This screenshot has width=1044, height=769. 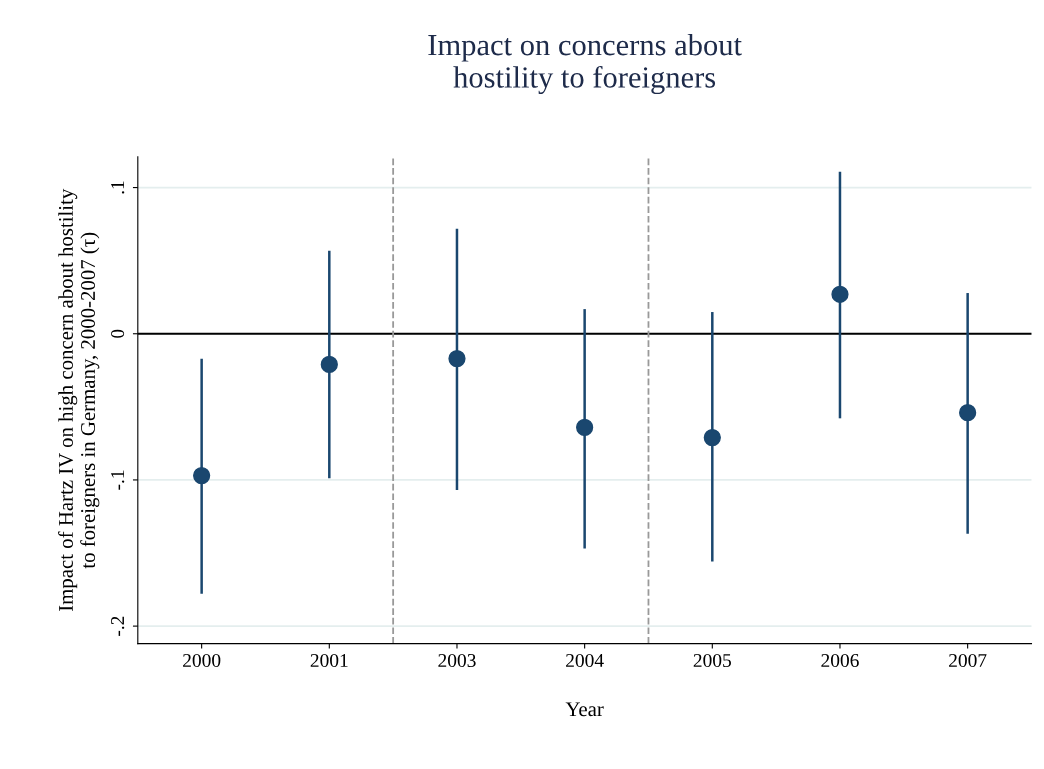 I want to click on chart-title: Impact on concerns about hostility to foreigners, so click(x=585, y=64).